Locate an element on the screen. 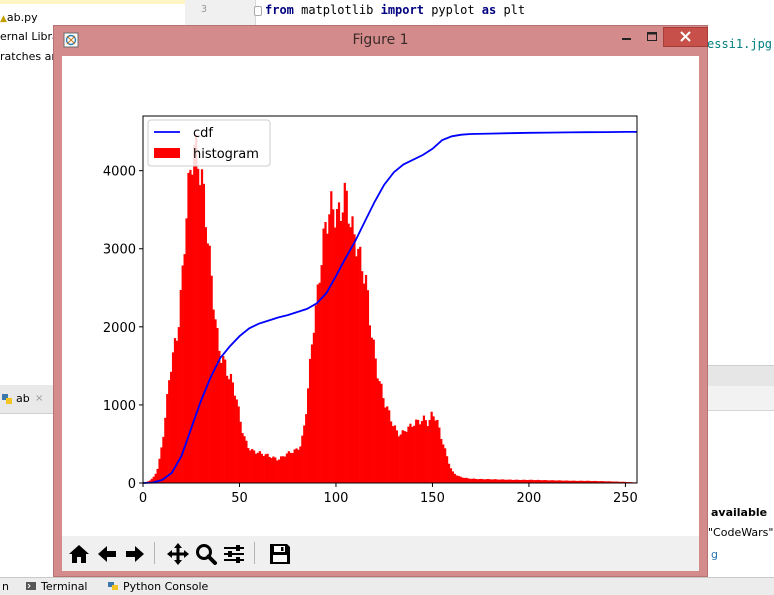 The image size is (774, 595). save-icon is located at coordinates (280, 554).